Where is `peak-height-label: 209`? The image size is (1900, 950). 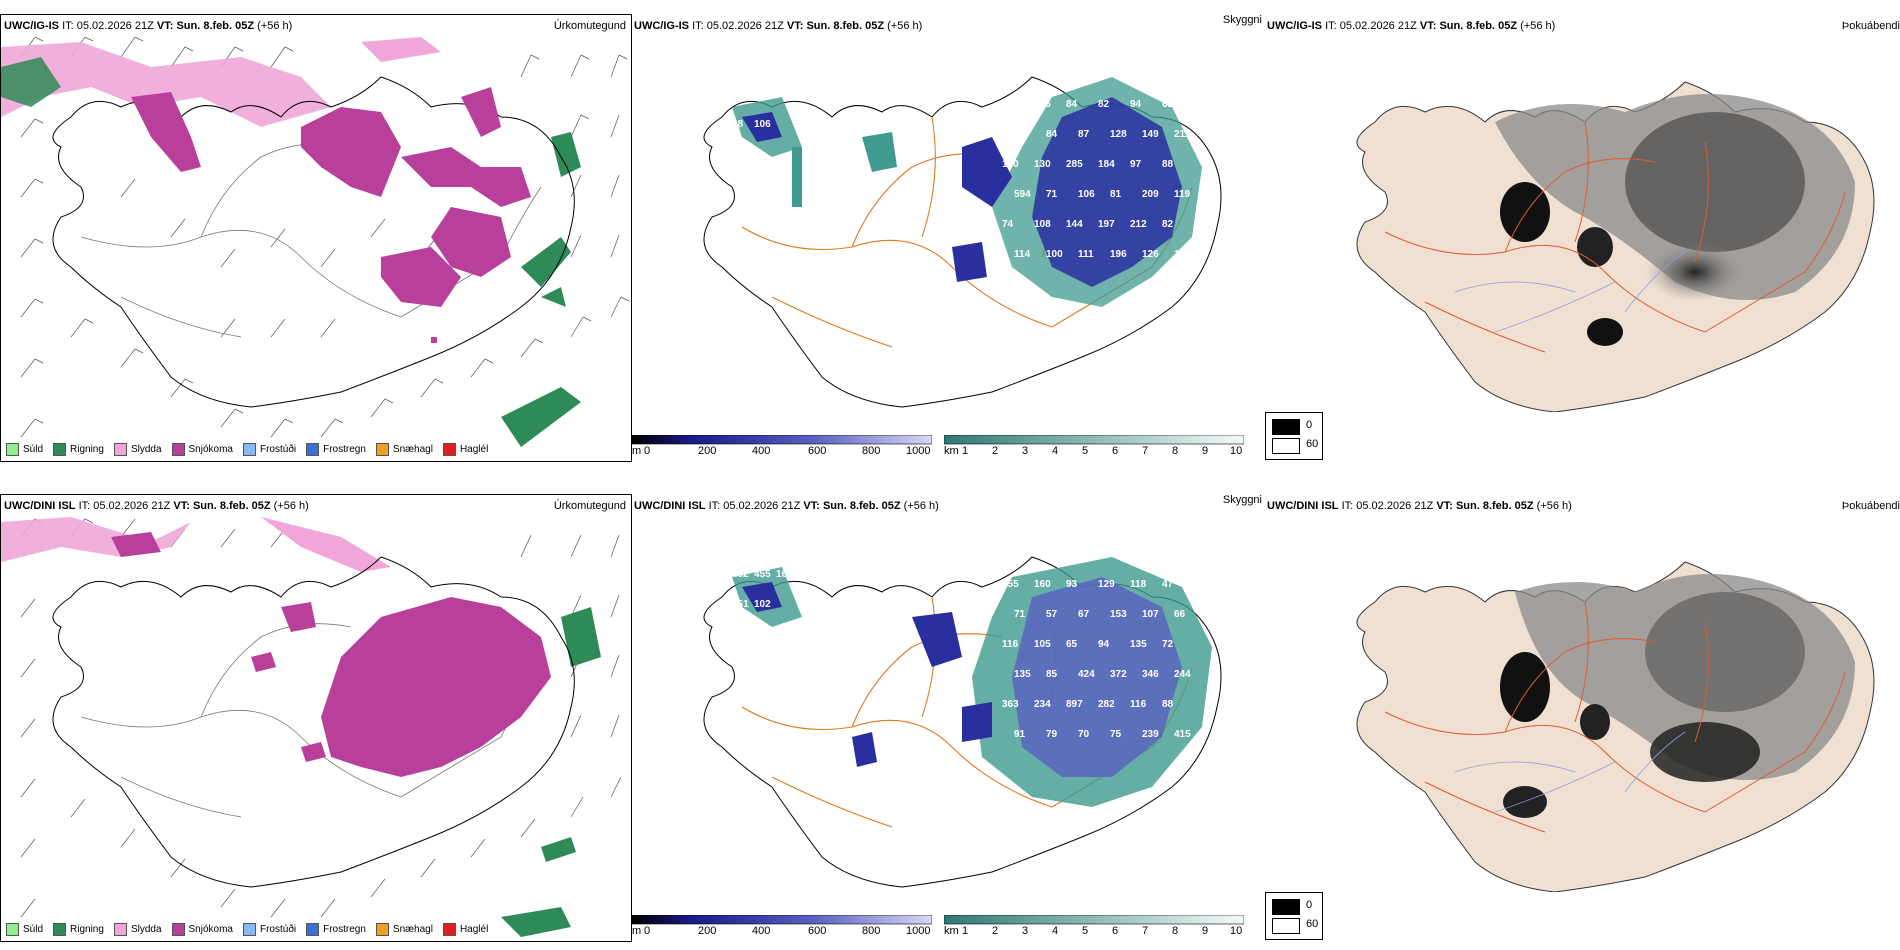 peak-height-label: 209 is located at coordinates (1150, 194).